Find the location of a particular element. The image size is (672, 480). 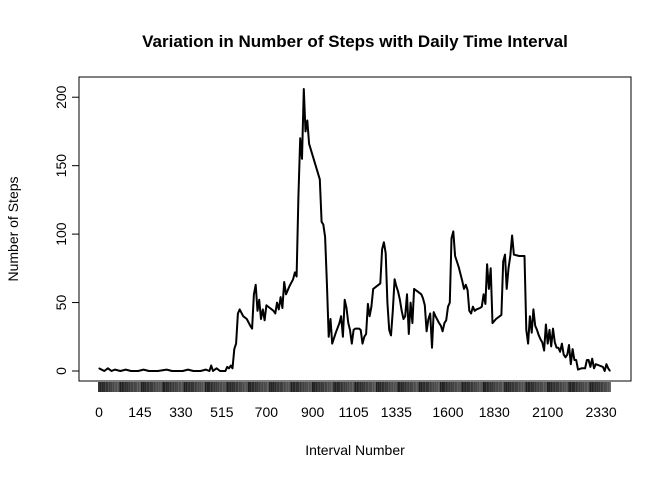

x-axis: 0 145 330 515 700 900 1105 1335 1600 1830 2100 2330 is located at coordinates (356, 412).